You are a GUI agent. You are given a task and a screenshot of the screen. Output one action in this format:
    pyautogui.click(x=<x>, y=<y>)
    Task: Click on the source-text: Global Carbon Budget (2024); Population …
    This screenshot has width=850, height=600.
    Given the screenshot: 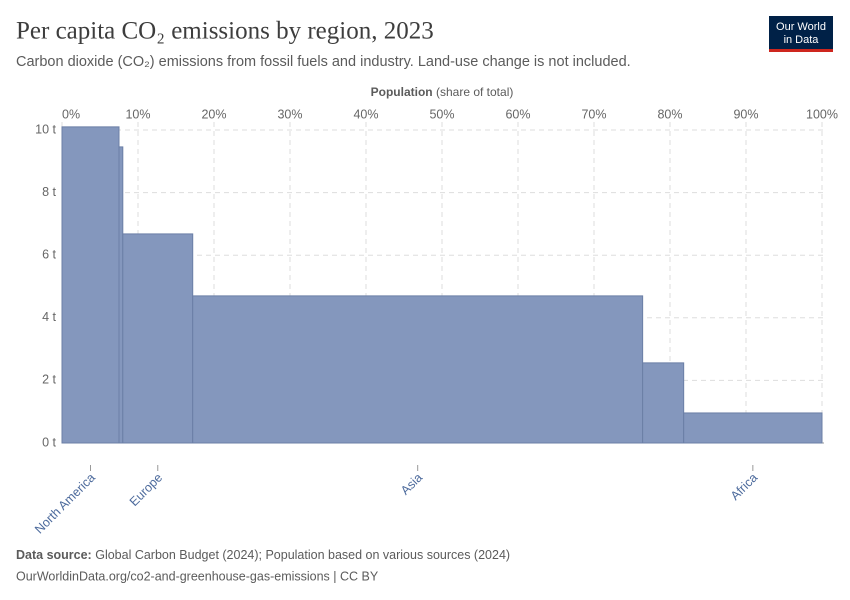 What is the action you would take?
    pyautogui.click(x=302, y=555)
    